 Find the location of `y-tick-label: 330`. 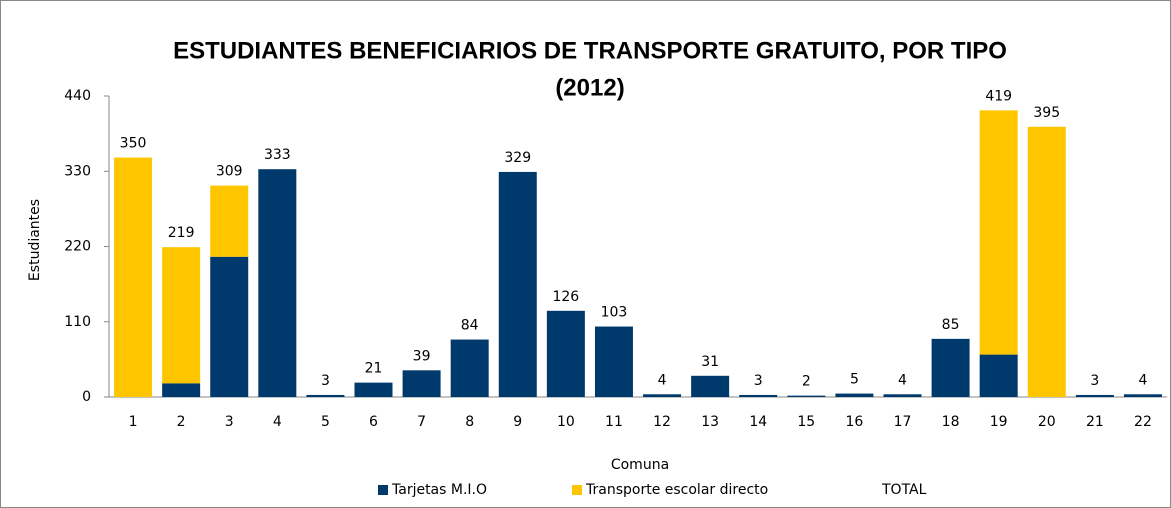

y-tick-label: 330 is located at coordinates (77, 171).